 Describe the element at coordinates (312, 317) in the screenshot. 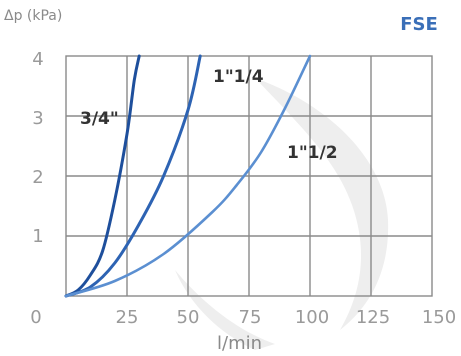

I see `x-tick-label-100: 100` at that location.